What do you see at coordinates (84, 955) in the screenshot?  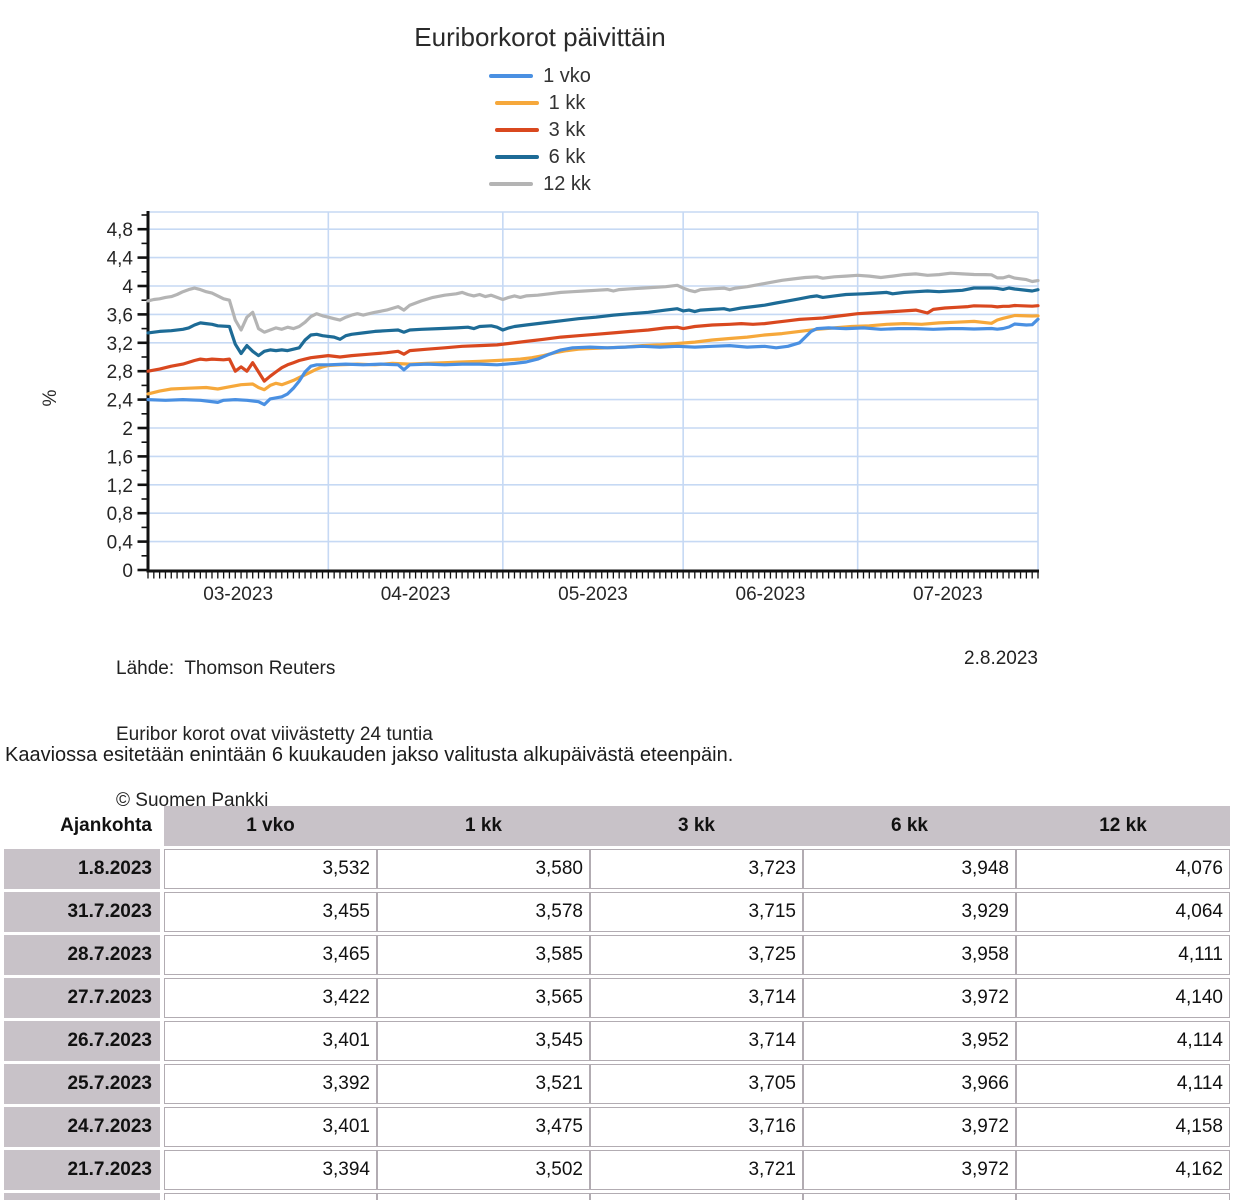 I see `table-date-cell: 28.7.2023` at bounding box center [84, 955].